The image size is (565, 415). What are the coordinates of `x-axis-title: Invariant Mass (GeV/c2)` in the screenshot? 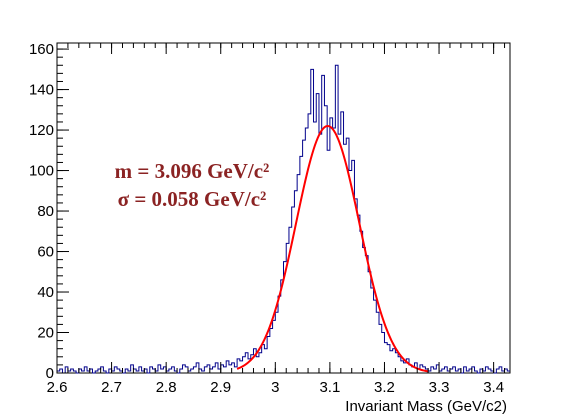 It's located at (426, 406).